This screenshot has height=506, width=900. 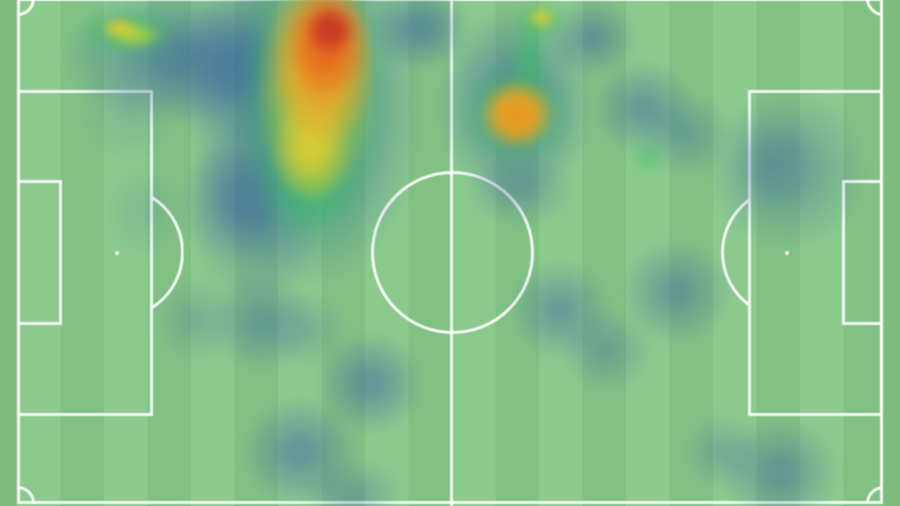 What do you see at coordinates (862, 252) in the screenshot?
I see `goal-area-right` at bounding box center [862, 252].